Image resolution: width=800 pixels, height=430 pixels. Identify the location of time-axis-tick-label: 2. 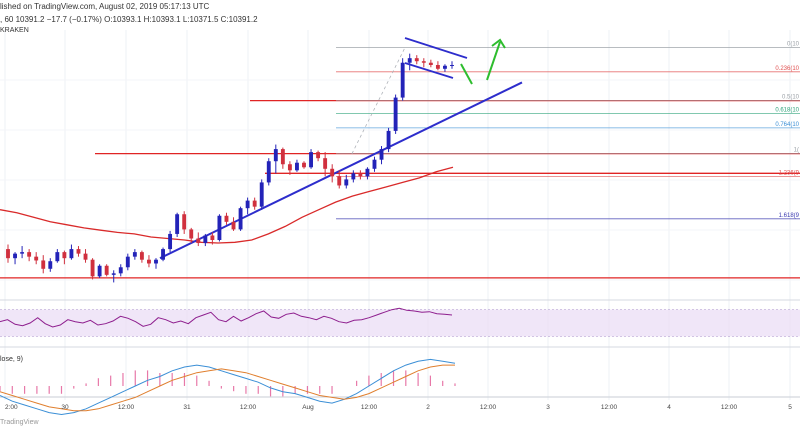
(428, 407).